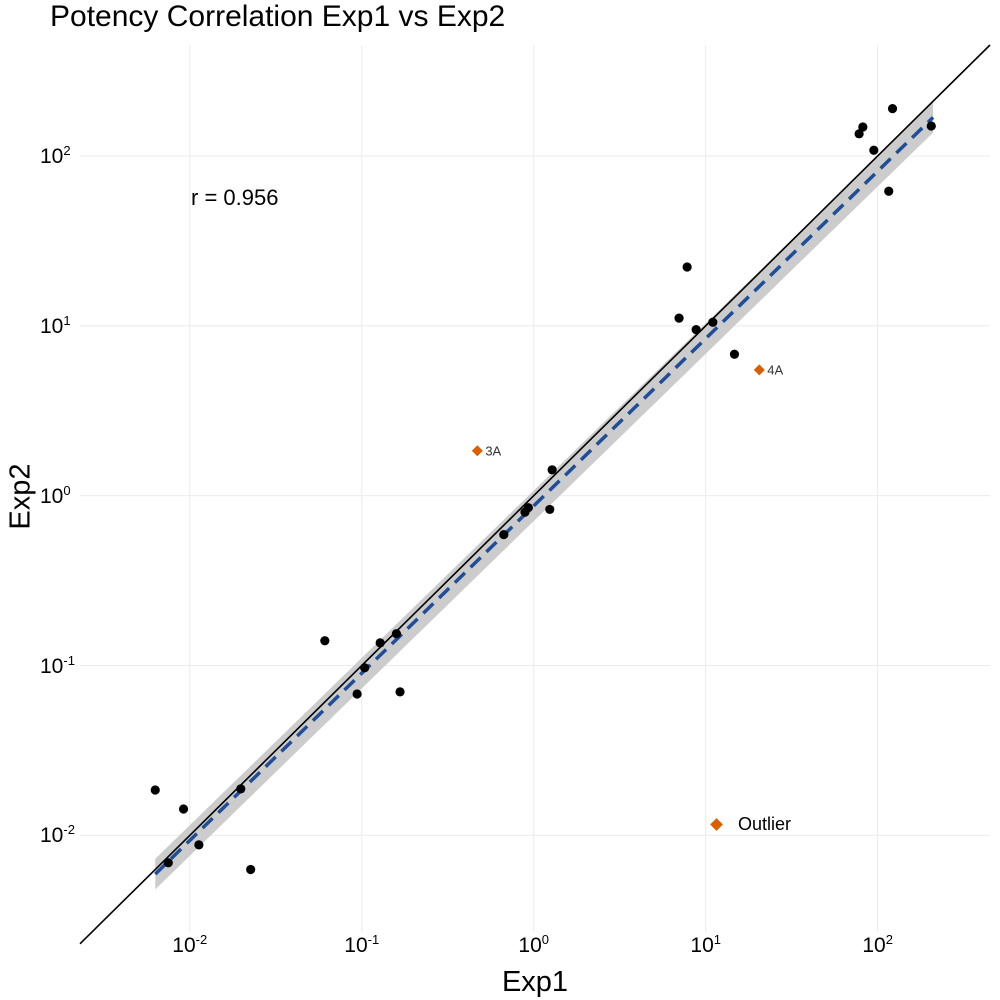 The image size is (1000, 1000). Describe the element at coordinates (362, 944) in the screenshot. I see `x-tick-label: 10⁻¹` at that location.